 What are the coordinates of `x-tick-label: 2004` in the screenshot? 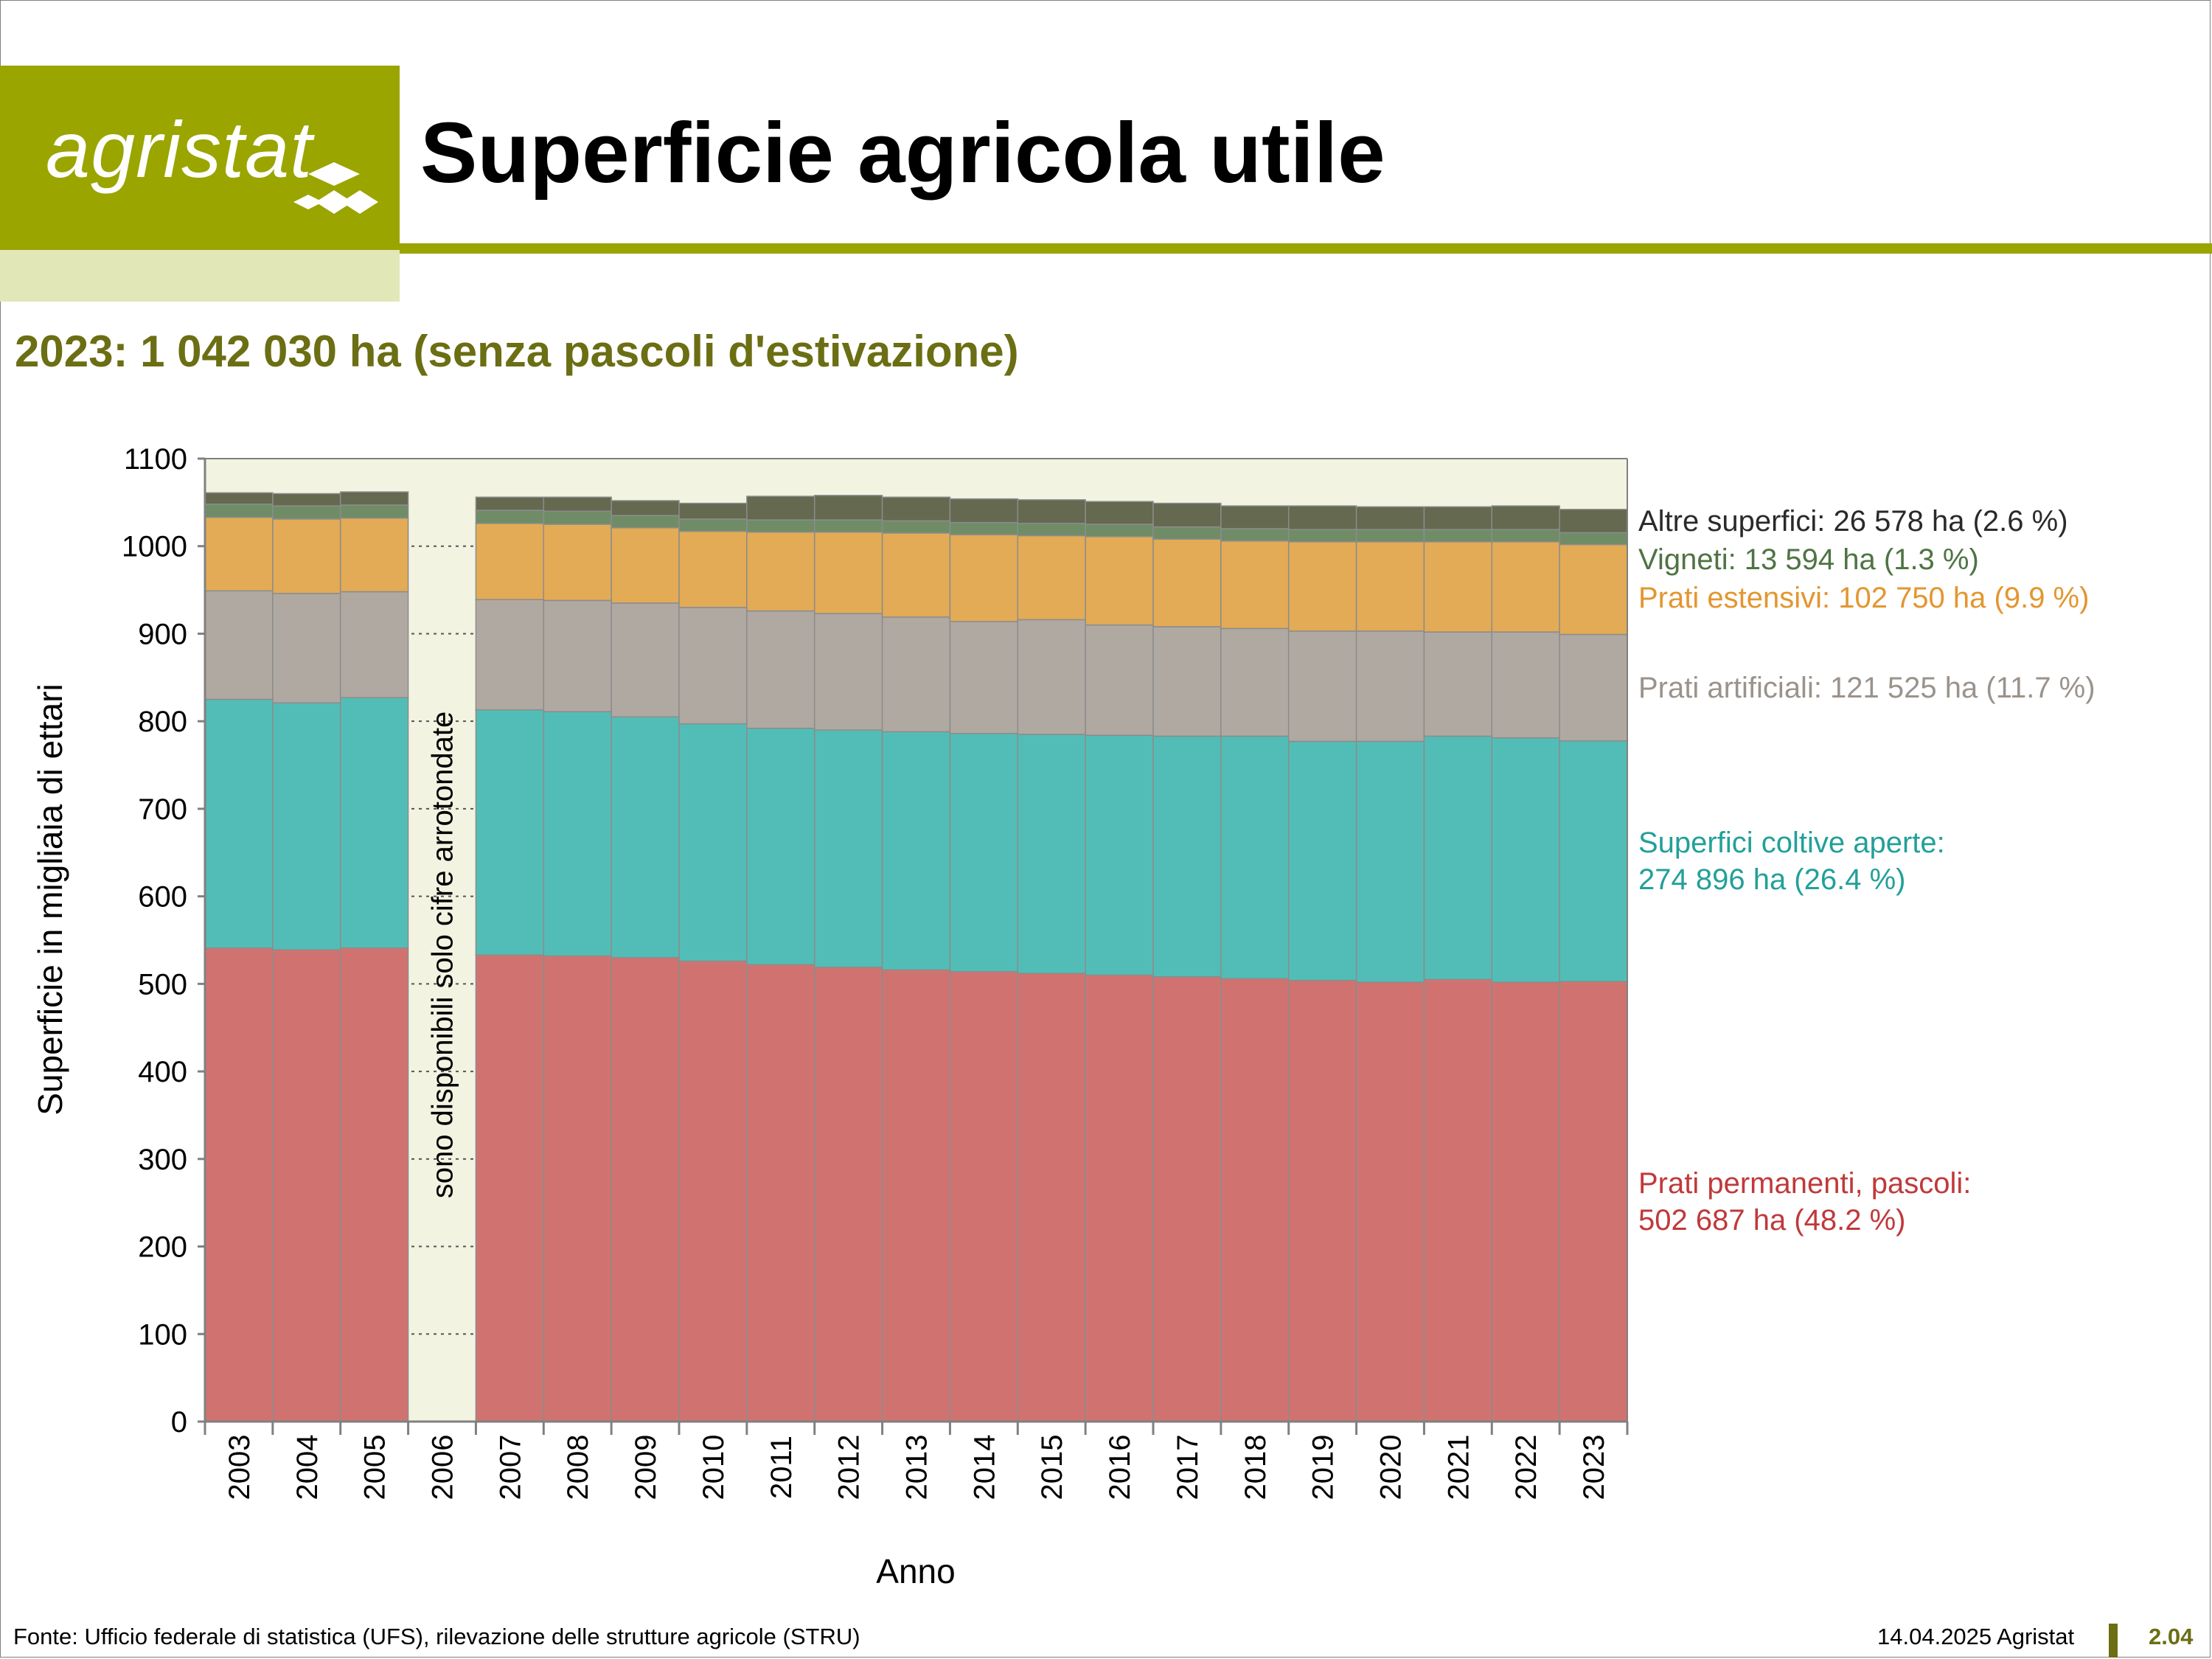 It's located at (307, 1467).